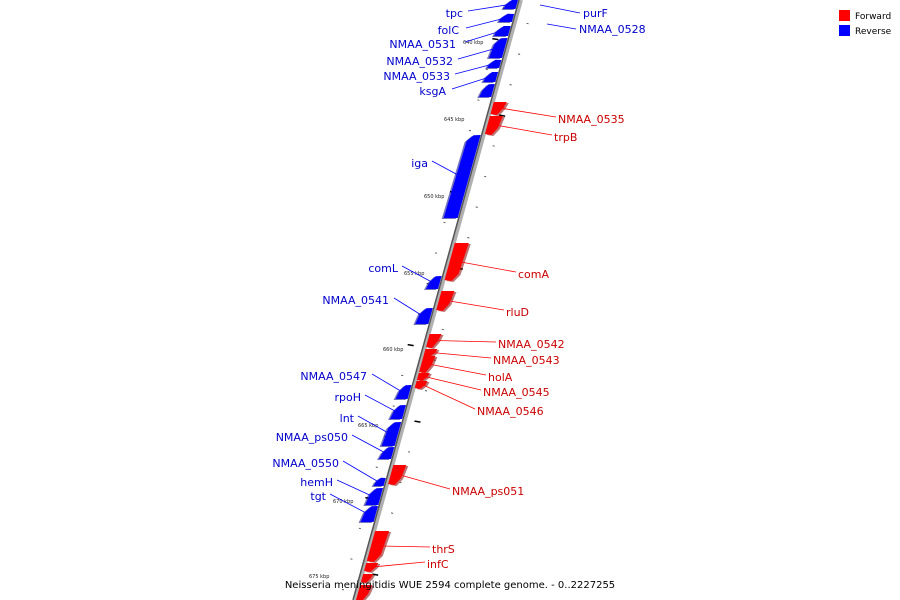  I want to click on leader-line-NMAA_ps051, so click(424, 482).